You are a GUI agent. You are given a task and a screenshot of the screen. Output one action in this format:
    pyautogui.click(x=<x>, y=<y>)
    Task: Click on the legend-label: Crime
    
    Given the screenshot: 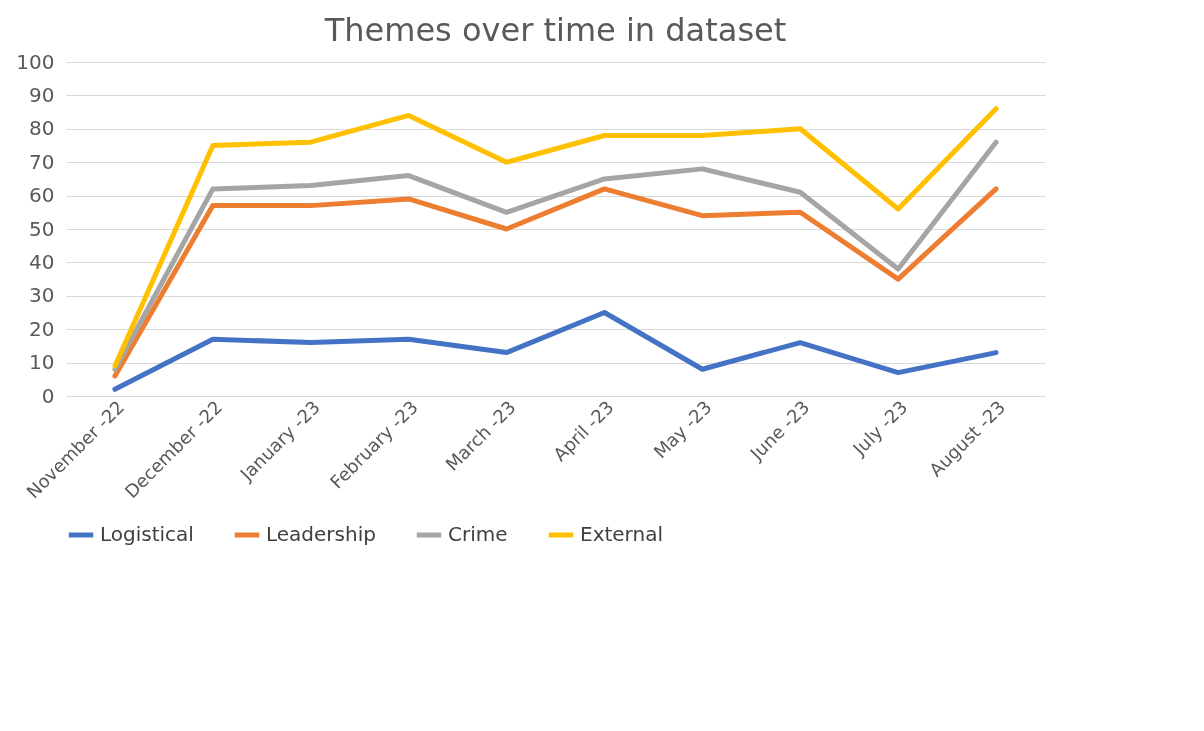 What is the action you would take?
    pyautogui.click(x=478, y=534)
    